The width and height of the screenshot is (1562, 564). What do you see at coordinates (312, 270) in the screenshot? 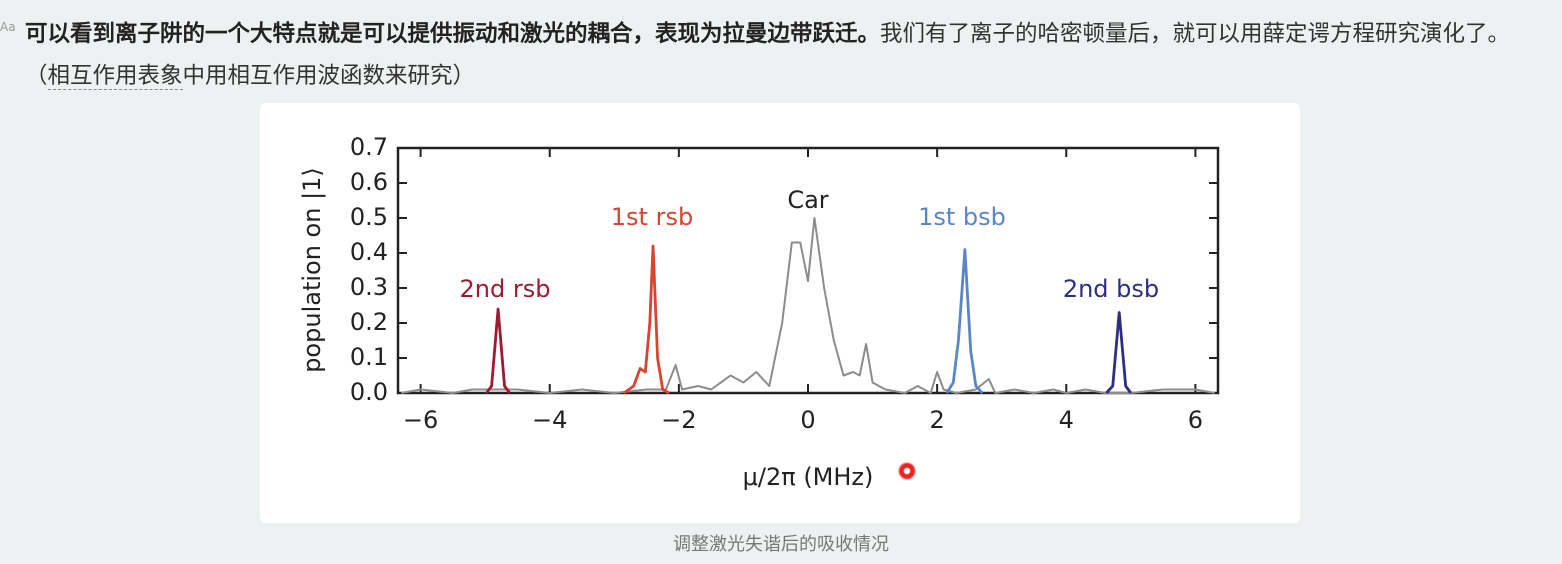
I see `y-axis-label: population on |1⟩` at bounding box center [312, 270].